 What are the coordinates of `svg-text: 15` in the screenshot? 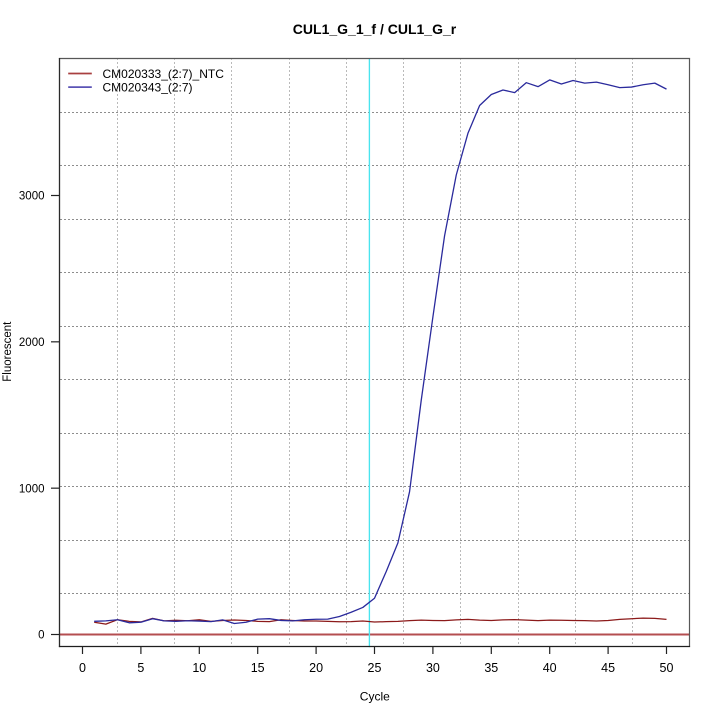 It's located at (258, 668).